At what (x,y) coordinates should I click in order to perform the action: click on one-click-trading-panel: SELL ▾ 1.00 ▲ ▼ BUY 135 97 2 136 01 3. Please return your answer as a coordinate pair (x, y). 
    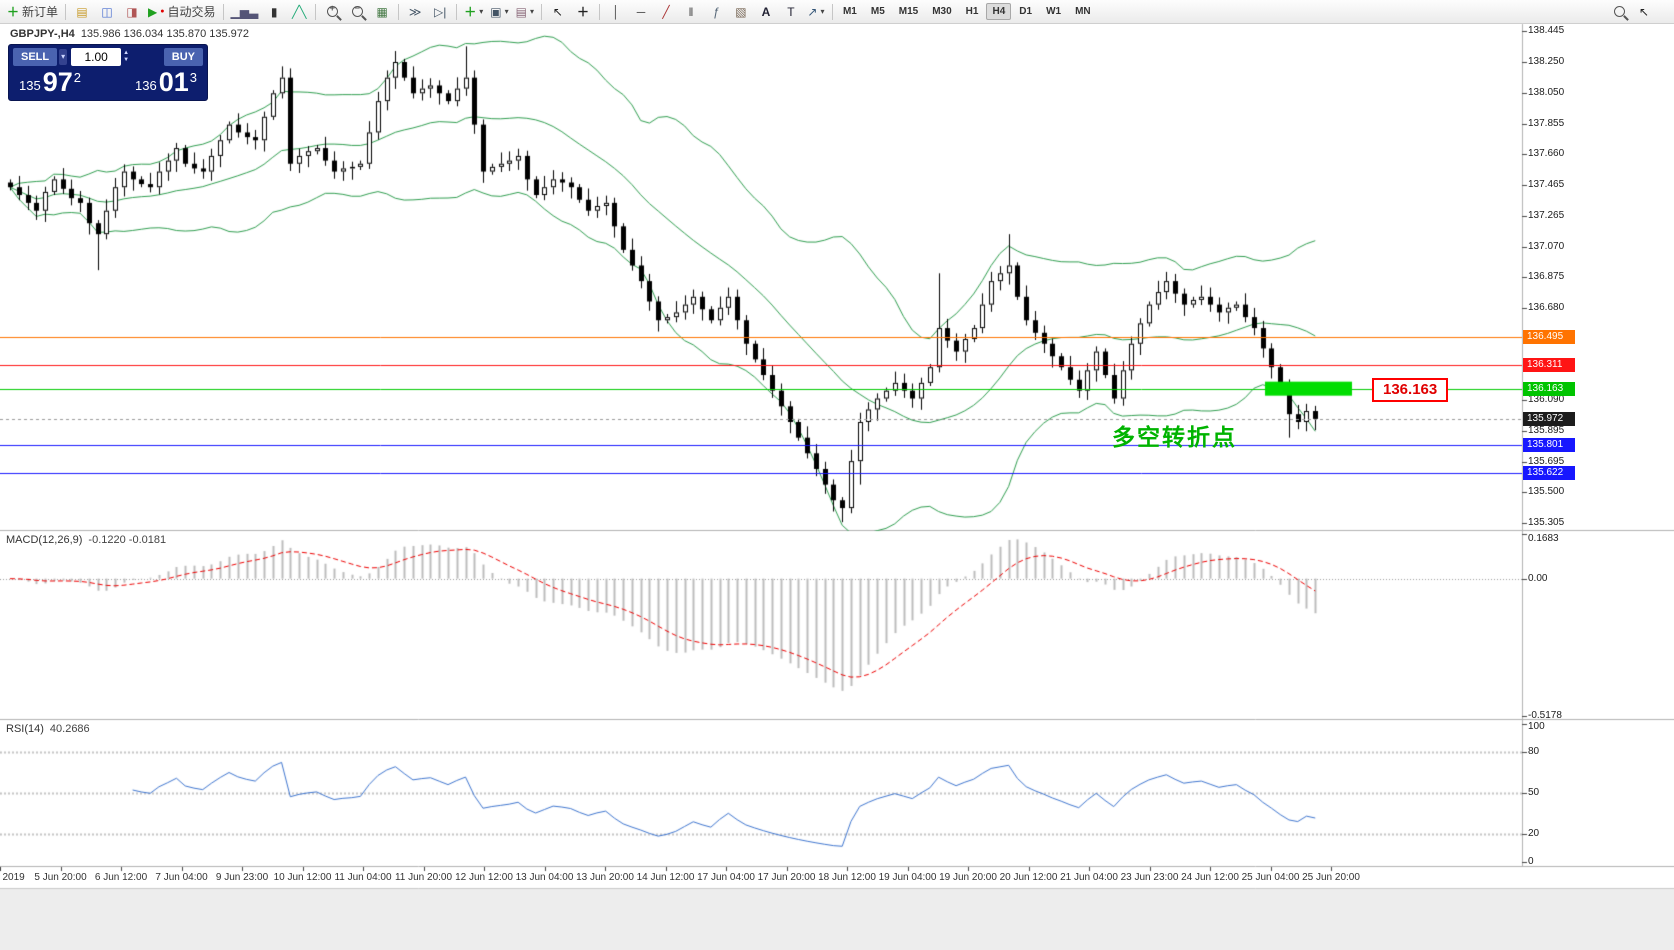
    Looking at the image, I should click on (108, 72).